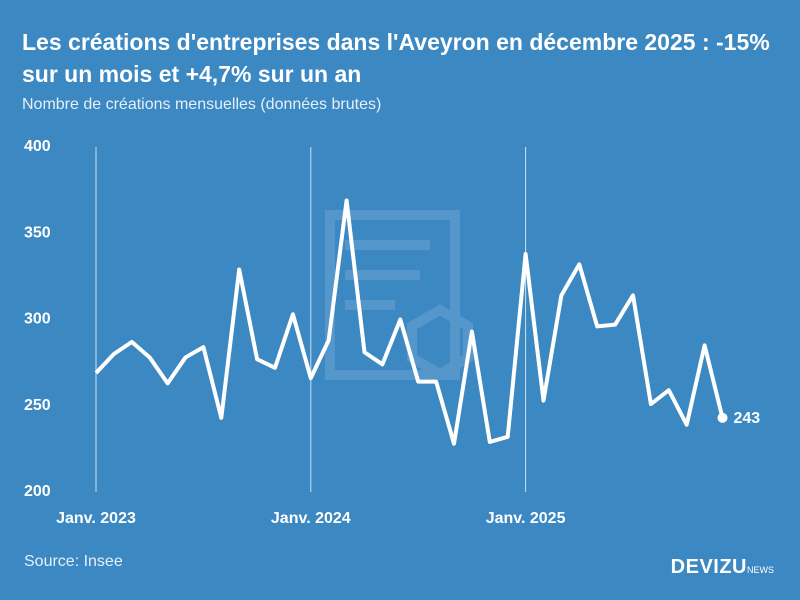 The width and height of the screenshot is (800, 600). Describe the element at coordinates (96, 518) in the screenshot. I see `x-tick-label: Janv. 2023` at that location.